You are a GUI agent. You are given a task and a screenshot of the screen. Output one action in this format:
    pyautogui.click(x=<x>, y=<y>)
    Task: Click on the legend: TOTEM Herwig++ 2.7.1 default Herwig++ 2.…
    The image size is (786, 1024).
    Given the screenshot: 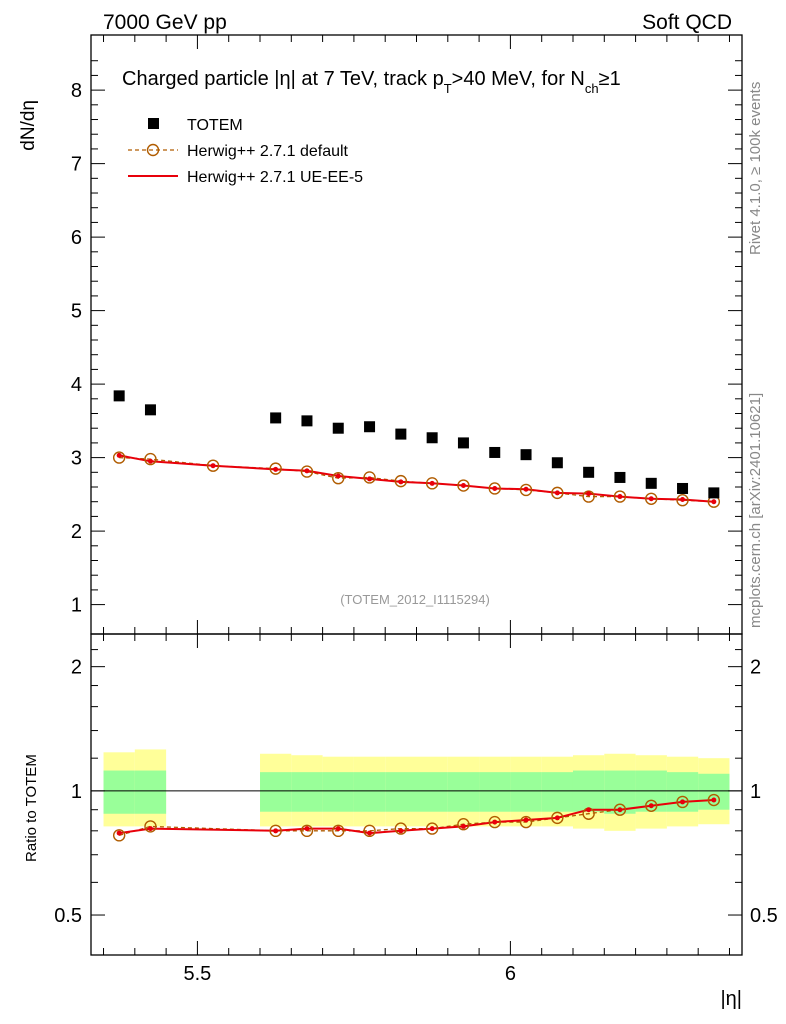 What is the action you would take?
    pyautogui.click(x=245, y=151)
    